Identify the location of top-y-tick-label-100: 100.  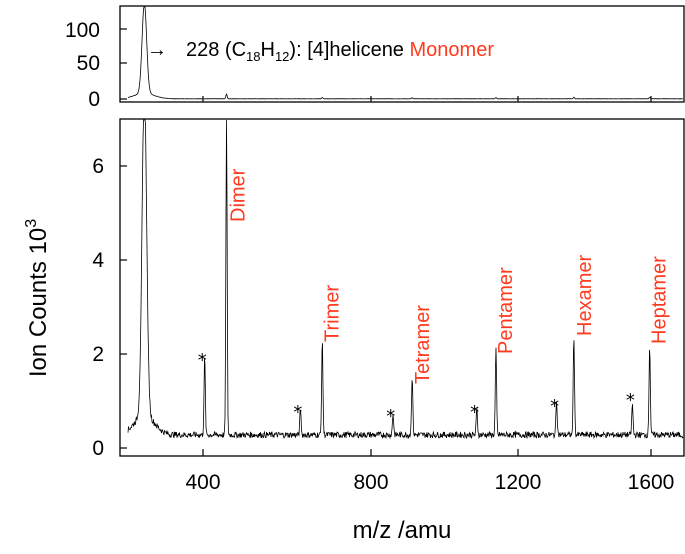
(82, 30).